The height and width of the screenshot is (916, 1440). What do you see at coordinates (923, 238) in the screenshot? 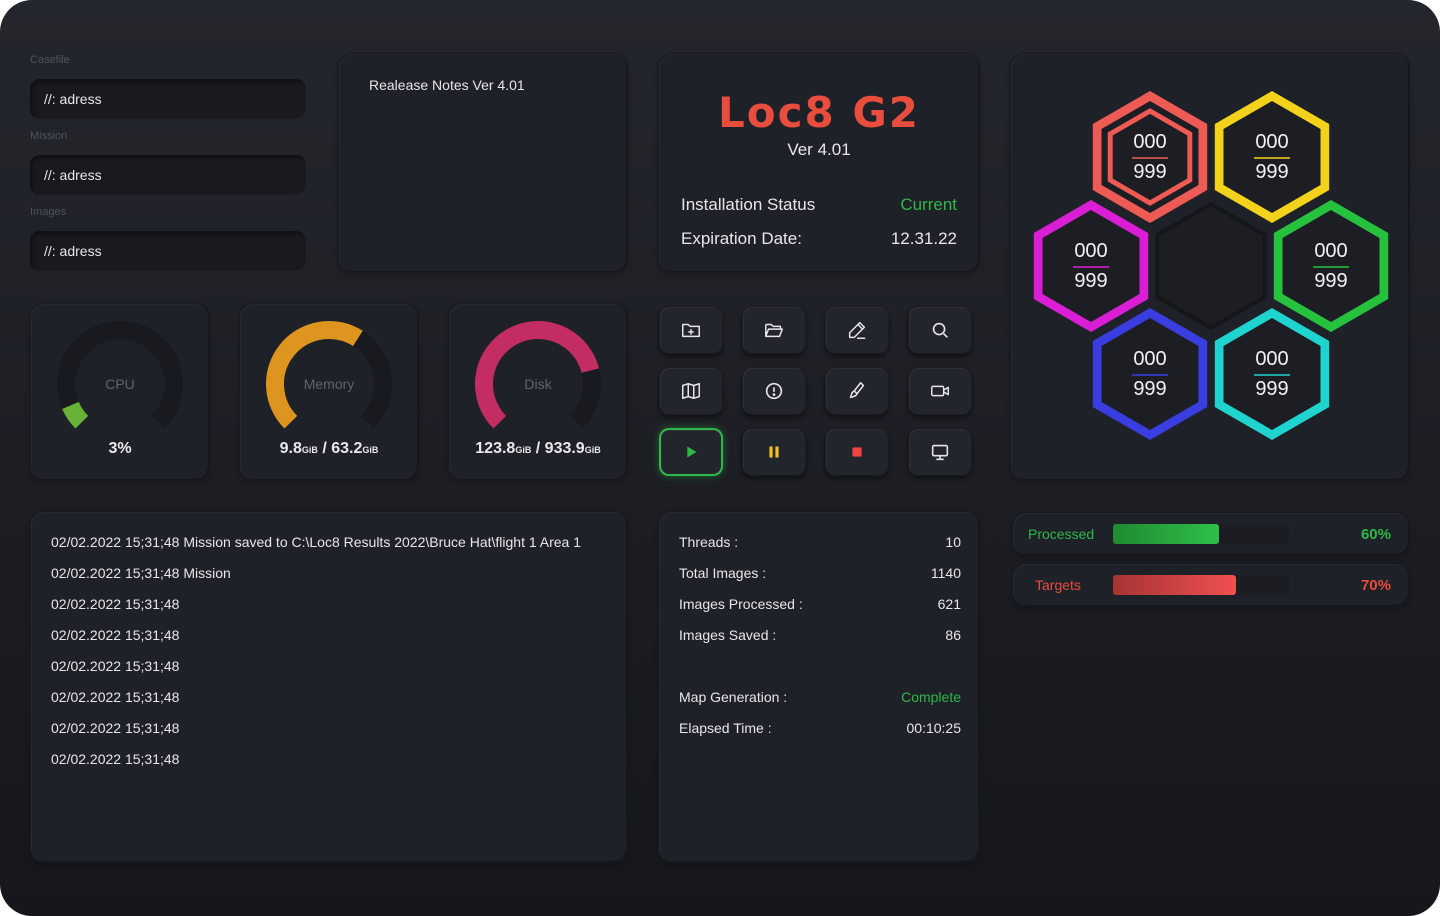
I see `expiration-value: 12.31.22` at bounding box center [923, 238].